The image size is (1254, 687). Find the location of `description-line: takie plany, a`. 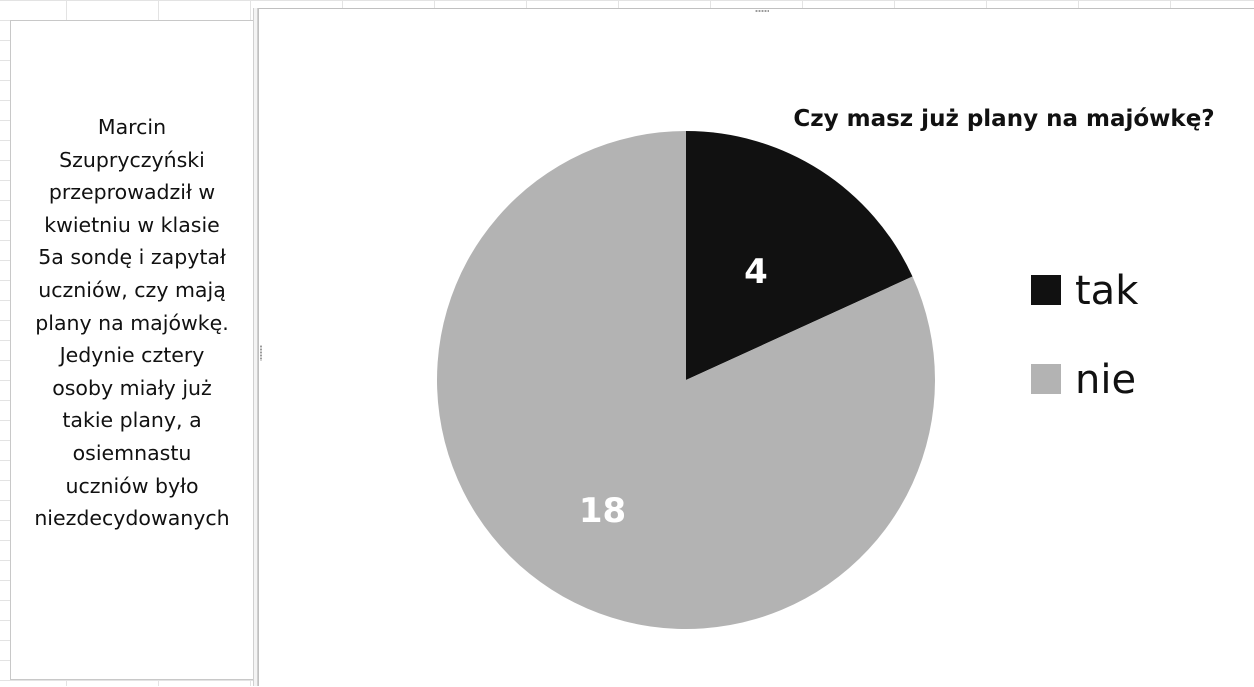

description-line: takie plany, a is located at coordinates (132, 420).